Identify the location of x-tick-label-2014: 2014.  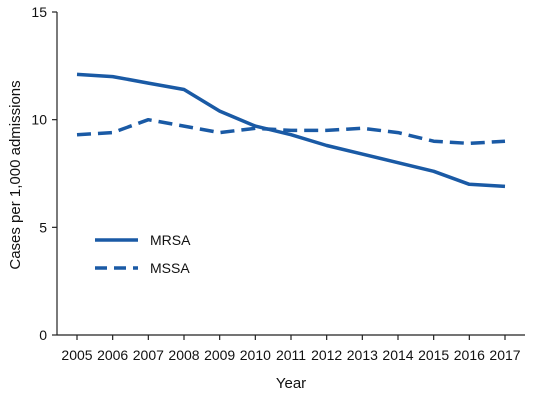
(397, 355).